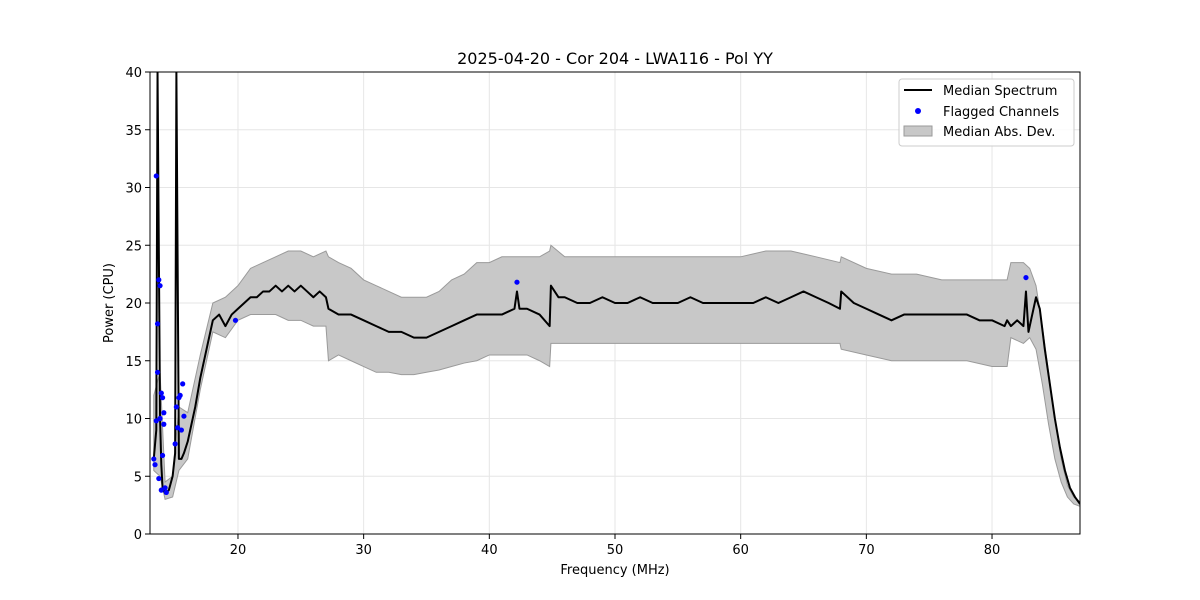  I want to click on legend-box, so click(986, 112).